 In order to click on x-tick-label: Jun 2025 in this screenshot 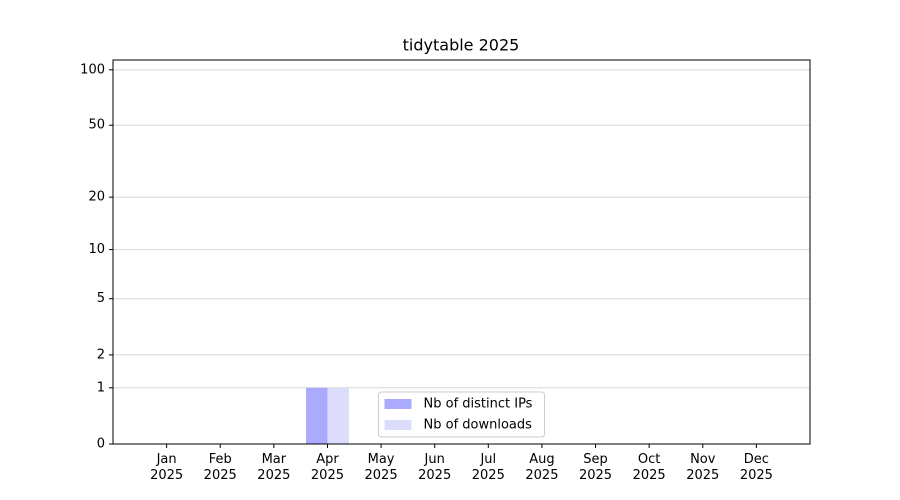, I will do `click(435, 467)`.